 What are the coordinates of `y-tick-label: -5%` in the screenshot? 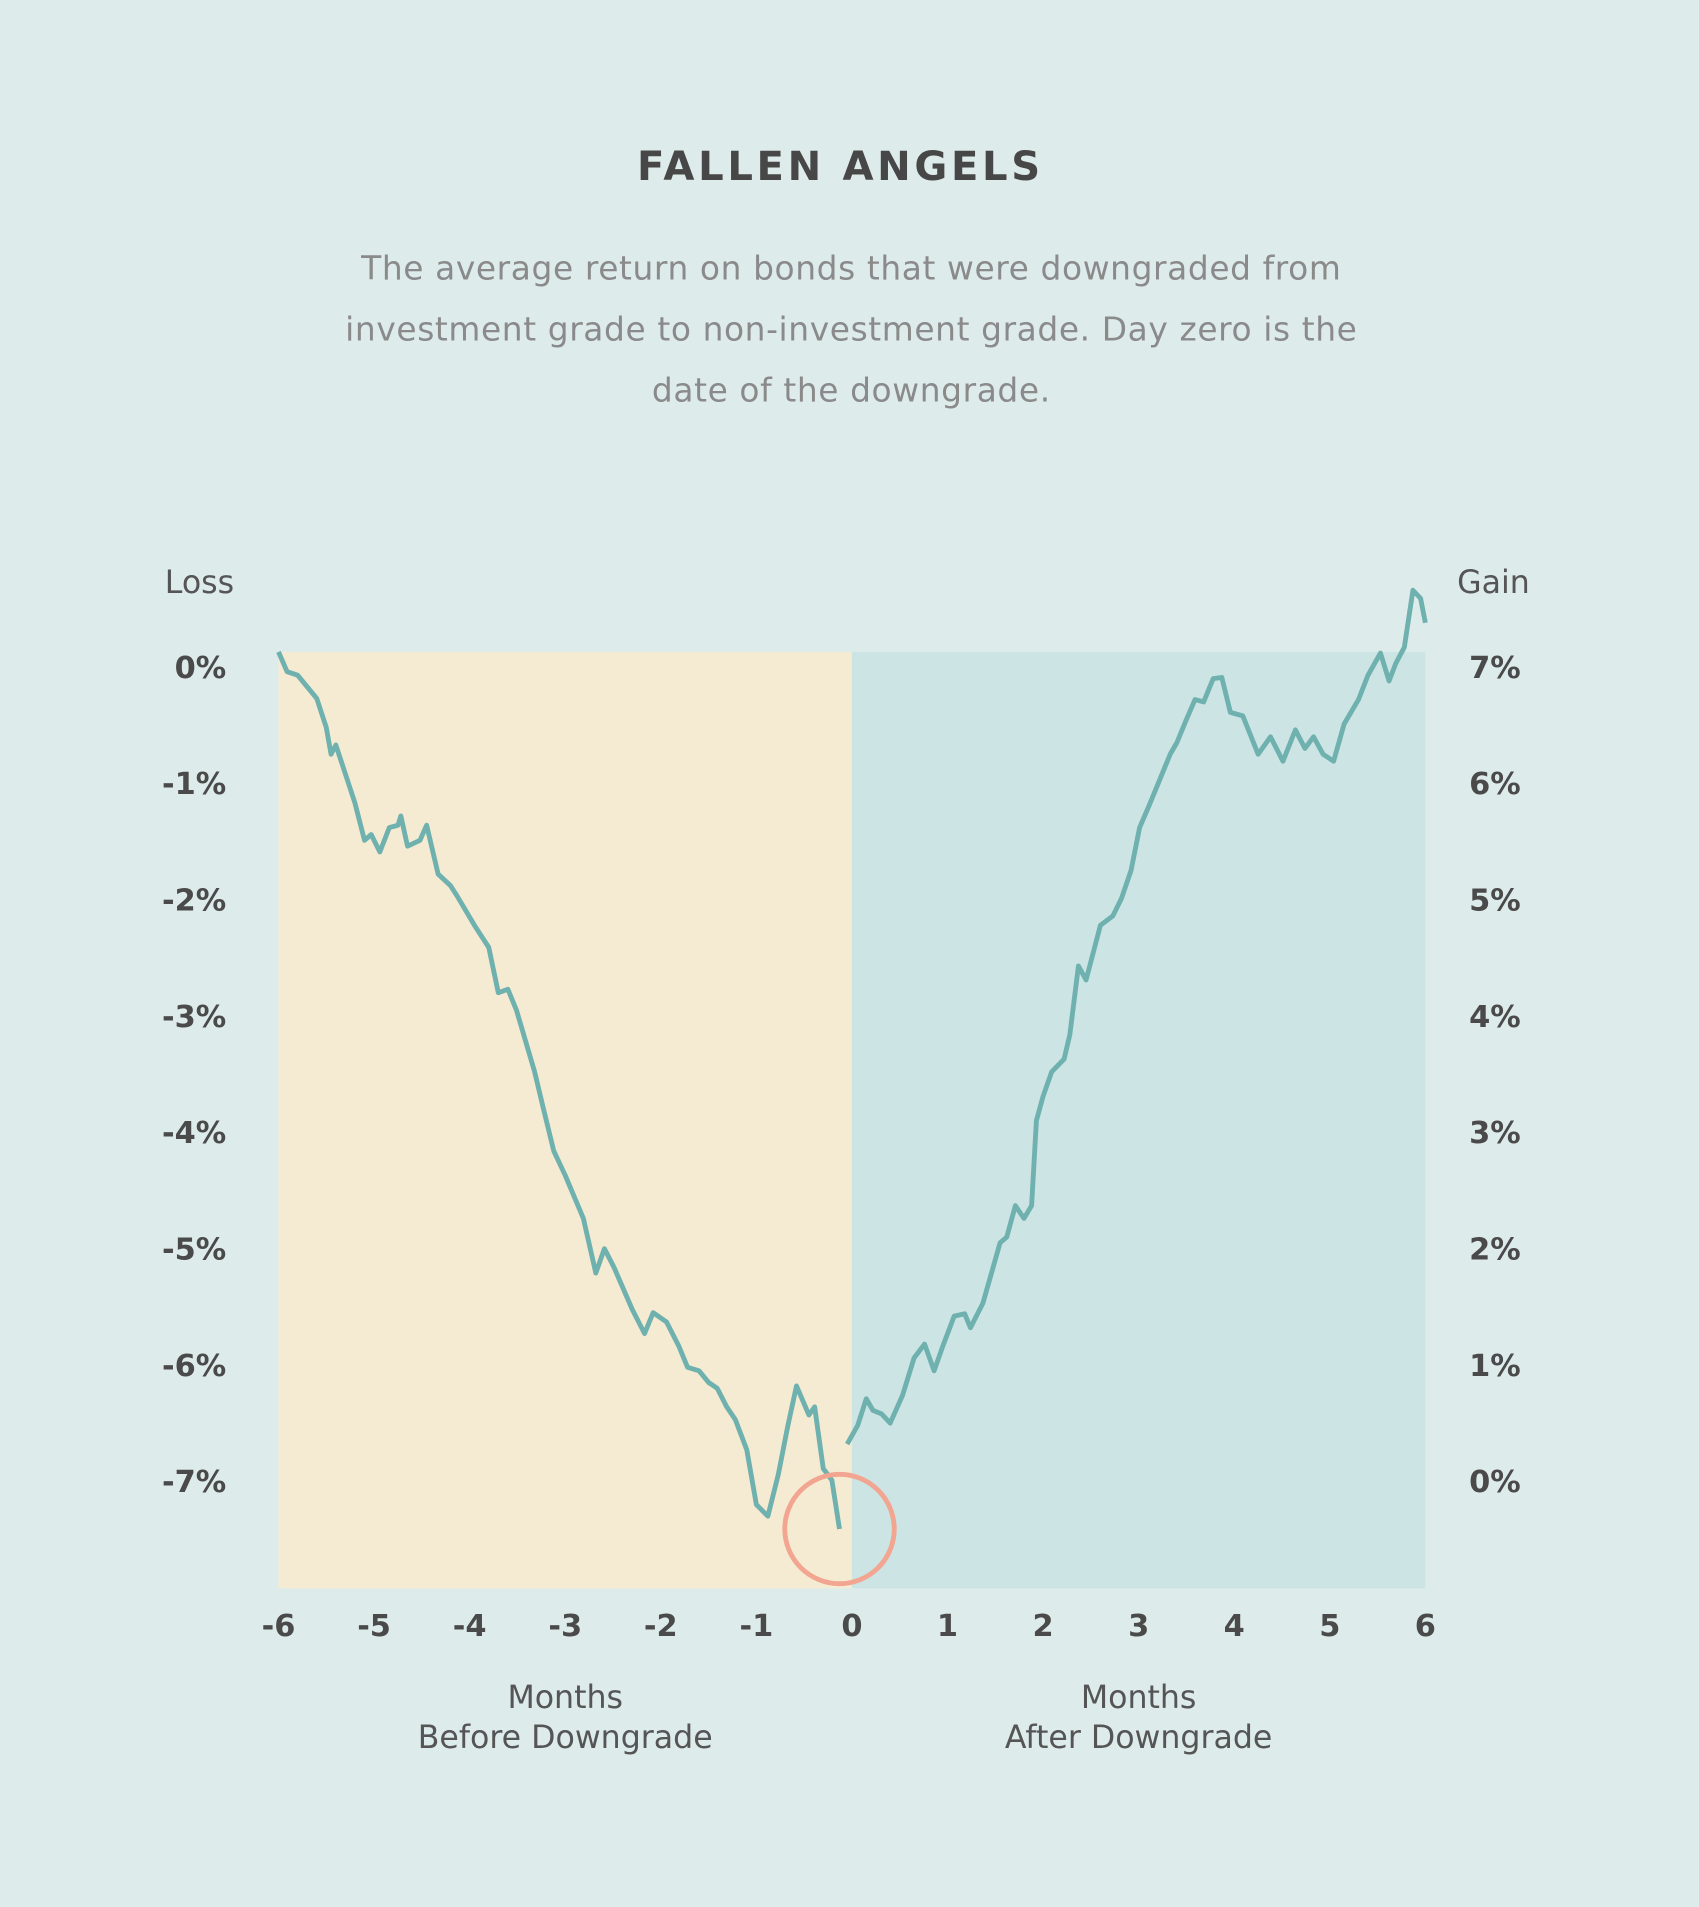 It's located at (194, 1249).